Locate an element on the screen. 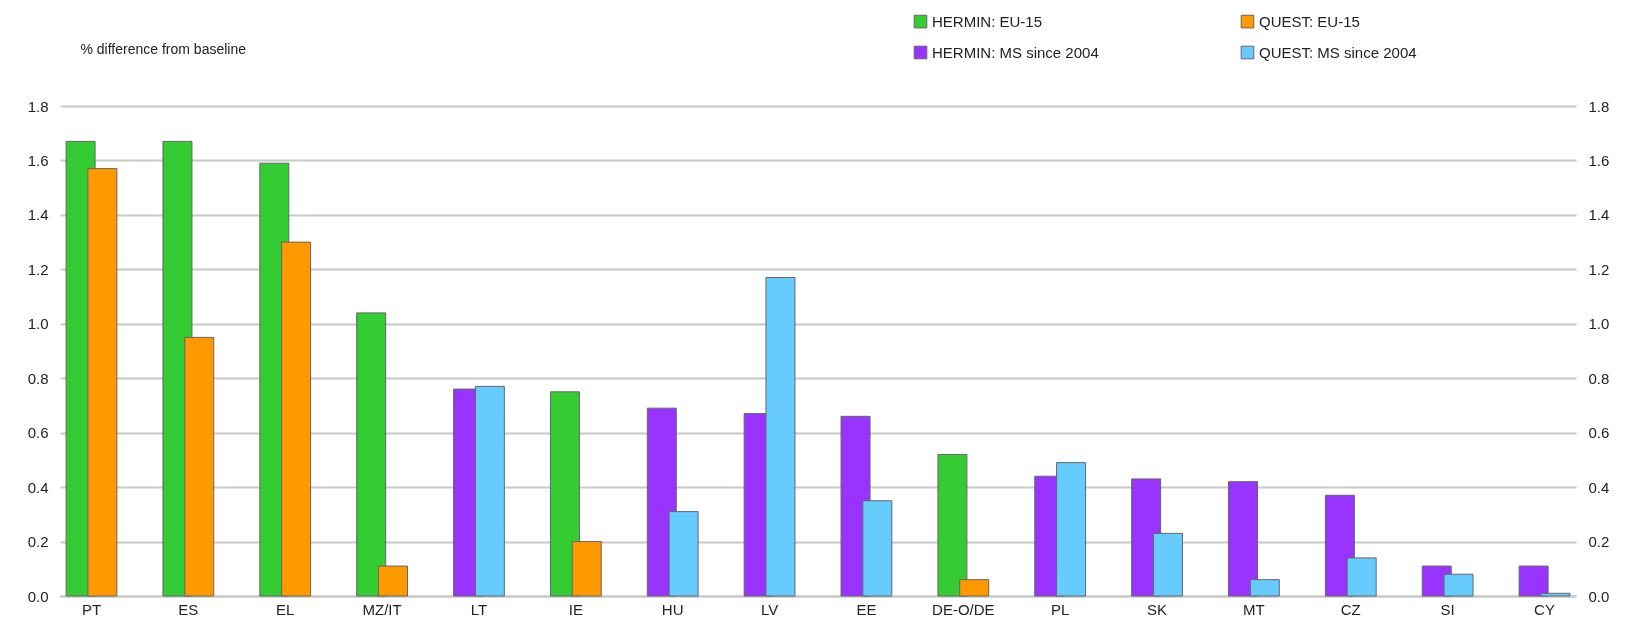  x-tick-label: MZ/IT is located at coordinates (382, 609).